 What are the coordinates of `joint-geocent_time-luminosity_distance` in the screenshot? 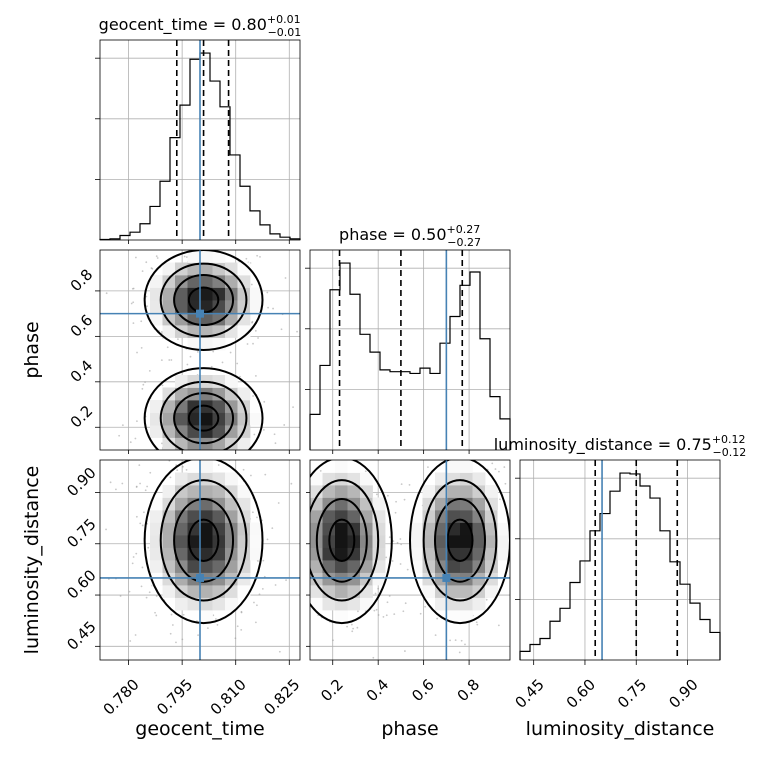 It's located at (200, 570).